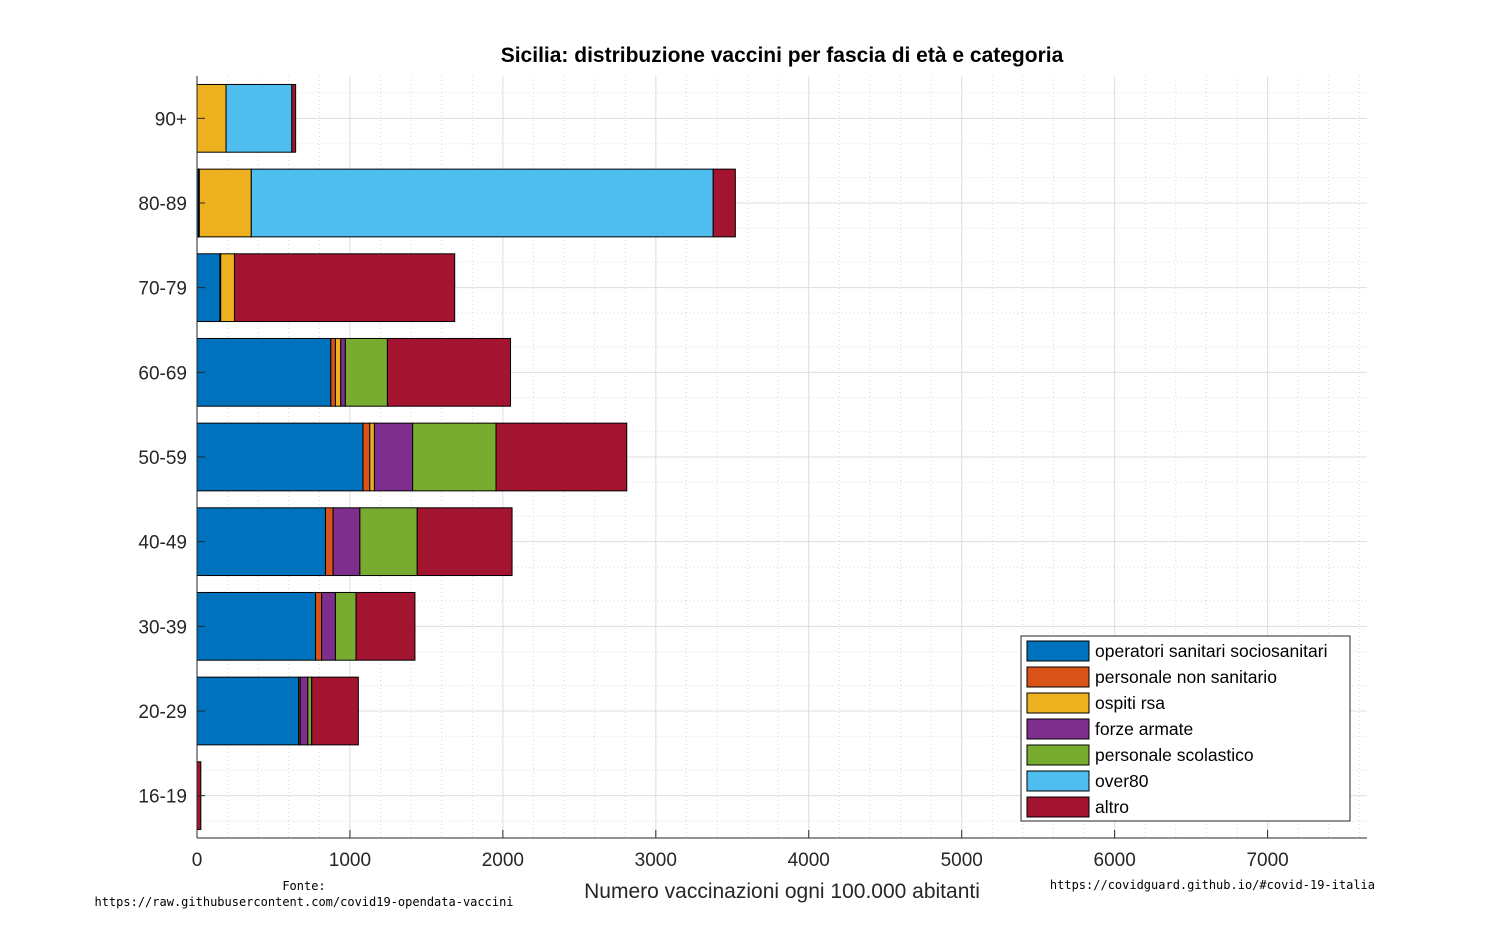 The height and width of the screenshot is (942, 1511). I want to click on y-tick-label: 40-49, so click(162, 543).